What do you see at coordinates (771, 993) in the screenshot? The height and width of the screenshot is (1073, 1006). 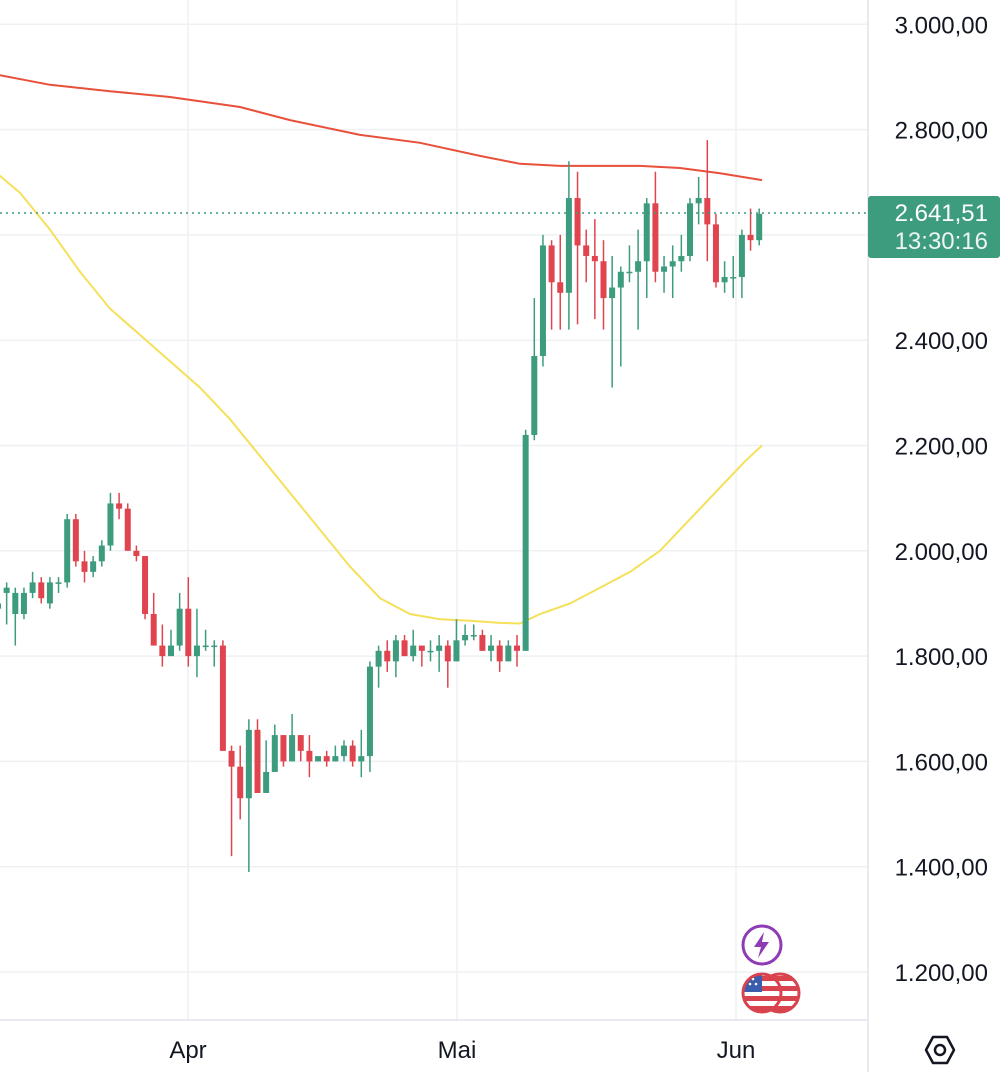 I see `economic-event-us-flag-icon` at bounding box center [771, 993].